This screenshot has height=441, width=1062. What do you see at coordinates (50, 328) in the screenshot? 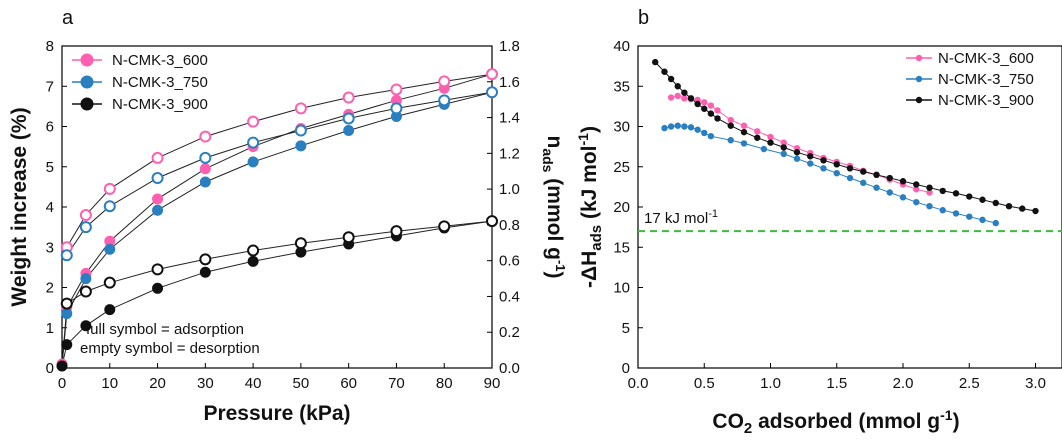
I see `panel-a-y-tick-label: 1` at bounding box center [50, 328].